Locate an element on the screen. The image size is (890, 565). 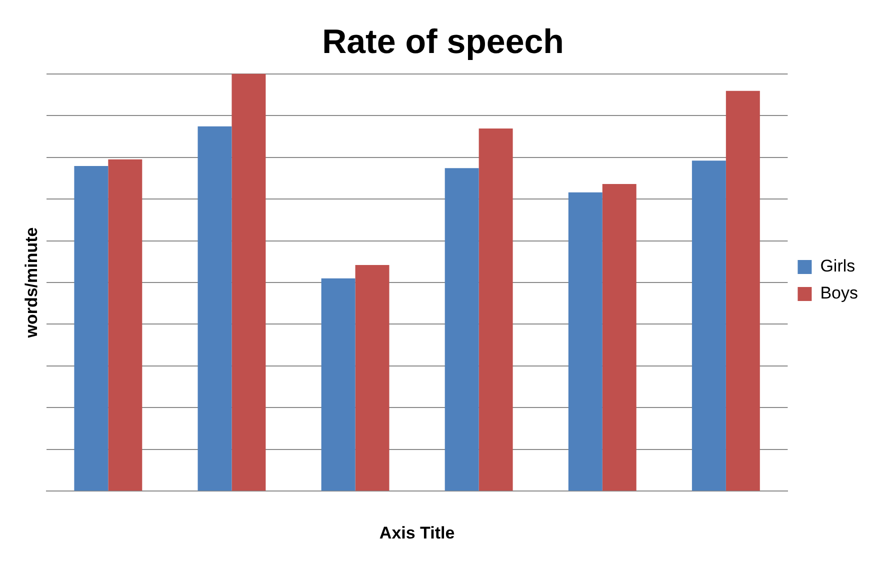
y-axis-title: words/minute is located at coordinates (31, 283).